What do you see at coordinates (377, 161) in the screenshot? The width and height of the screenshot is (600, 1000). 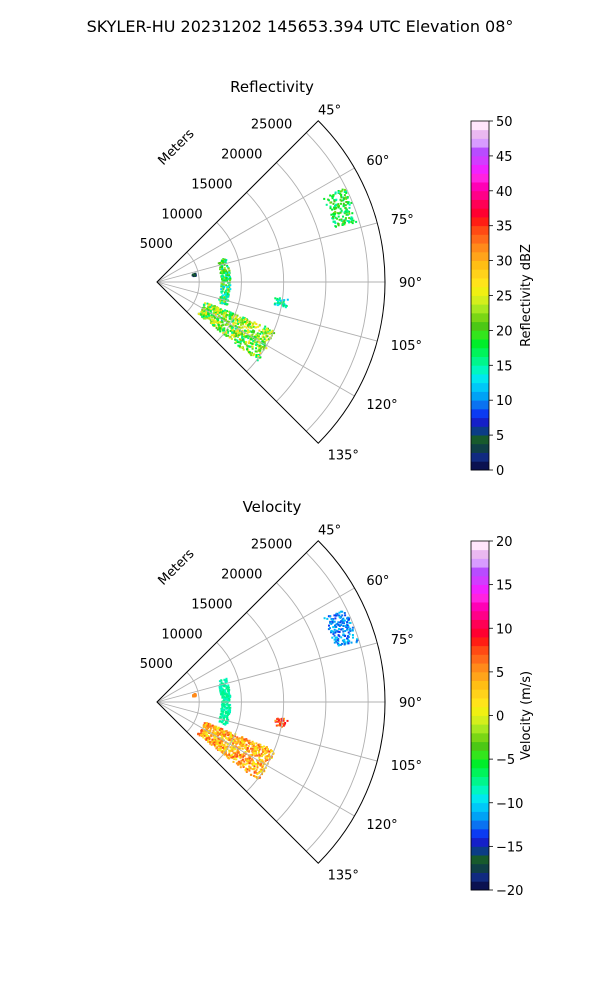 I see `azimuth-tick-label: 60°` at bounding box center [377, 161].